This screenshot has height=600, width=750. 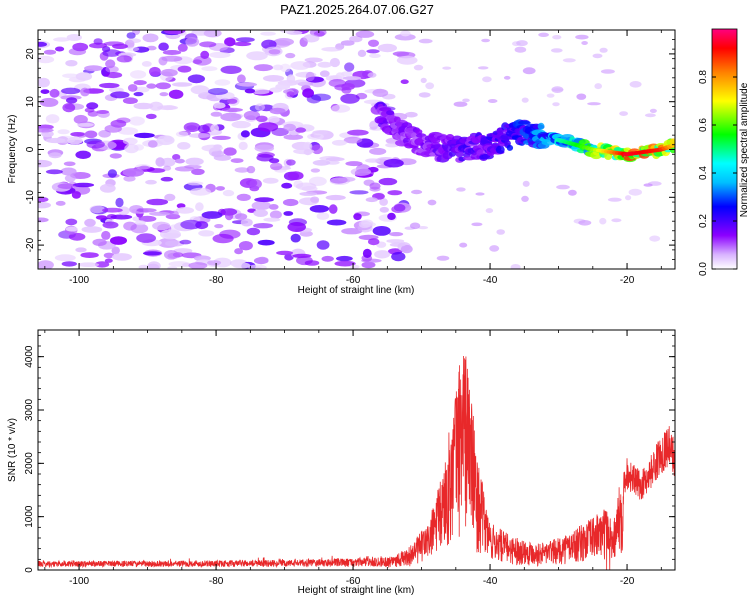 What do you see at coordinates (703, 221) in the screenshot?
I see `colorbar-tick-label: 0.2` at bounding box center [703, 221].